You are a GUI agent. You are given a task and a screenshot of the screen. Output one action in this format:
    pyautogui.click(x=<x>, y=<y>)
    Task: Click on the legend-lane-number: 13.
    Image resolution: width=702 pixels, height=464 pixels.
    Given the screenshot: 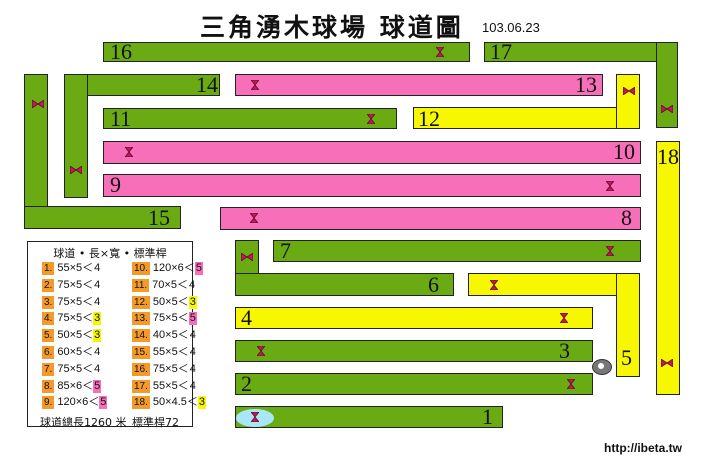 What is the action you would take?
    pyautogui.click(x=141, y=319)
    